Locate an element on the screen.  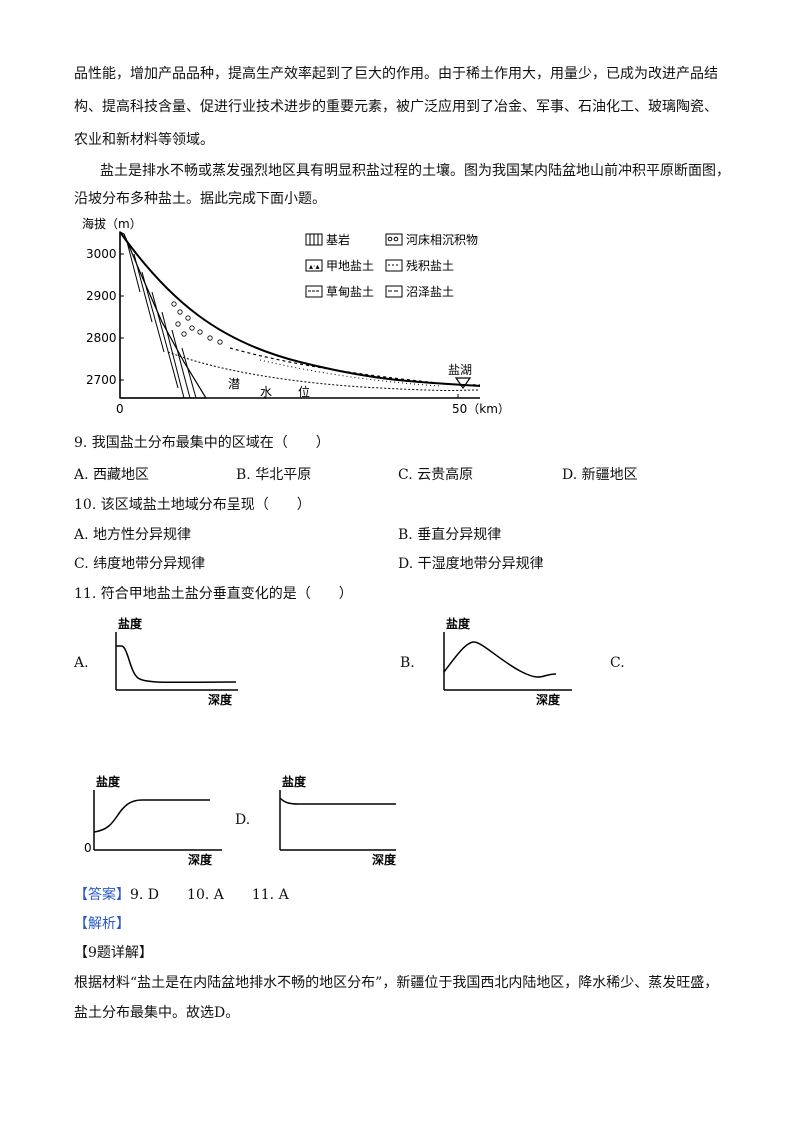
detail-line: 盐土分布最集中。故选D。 is located at coordinates (157, 1013).